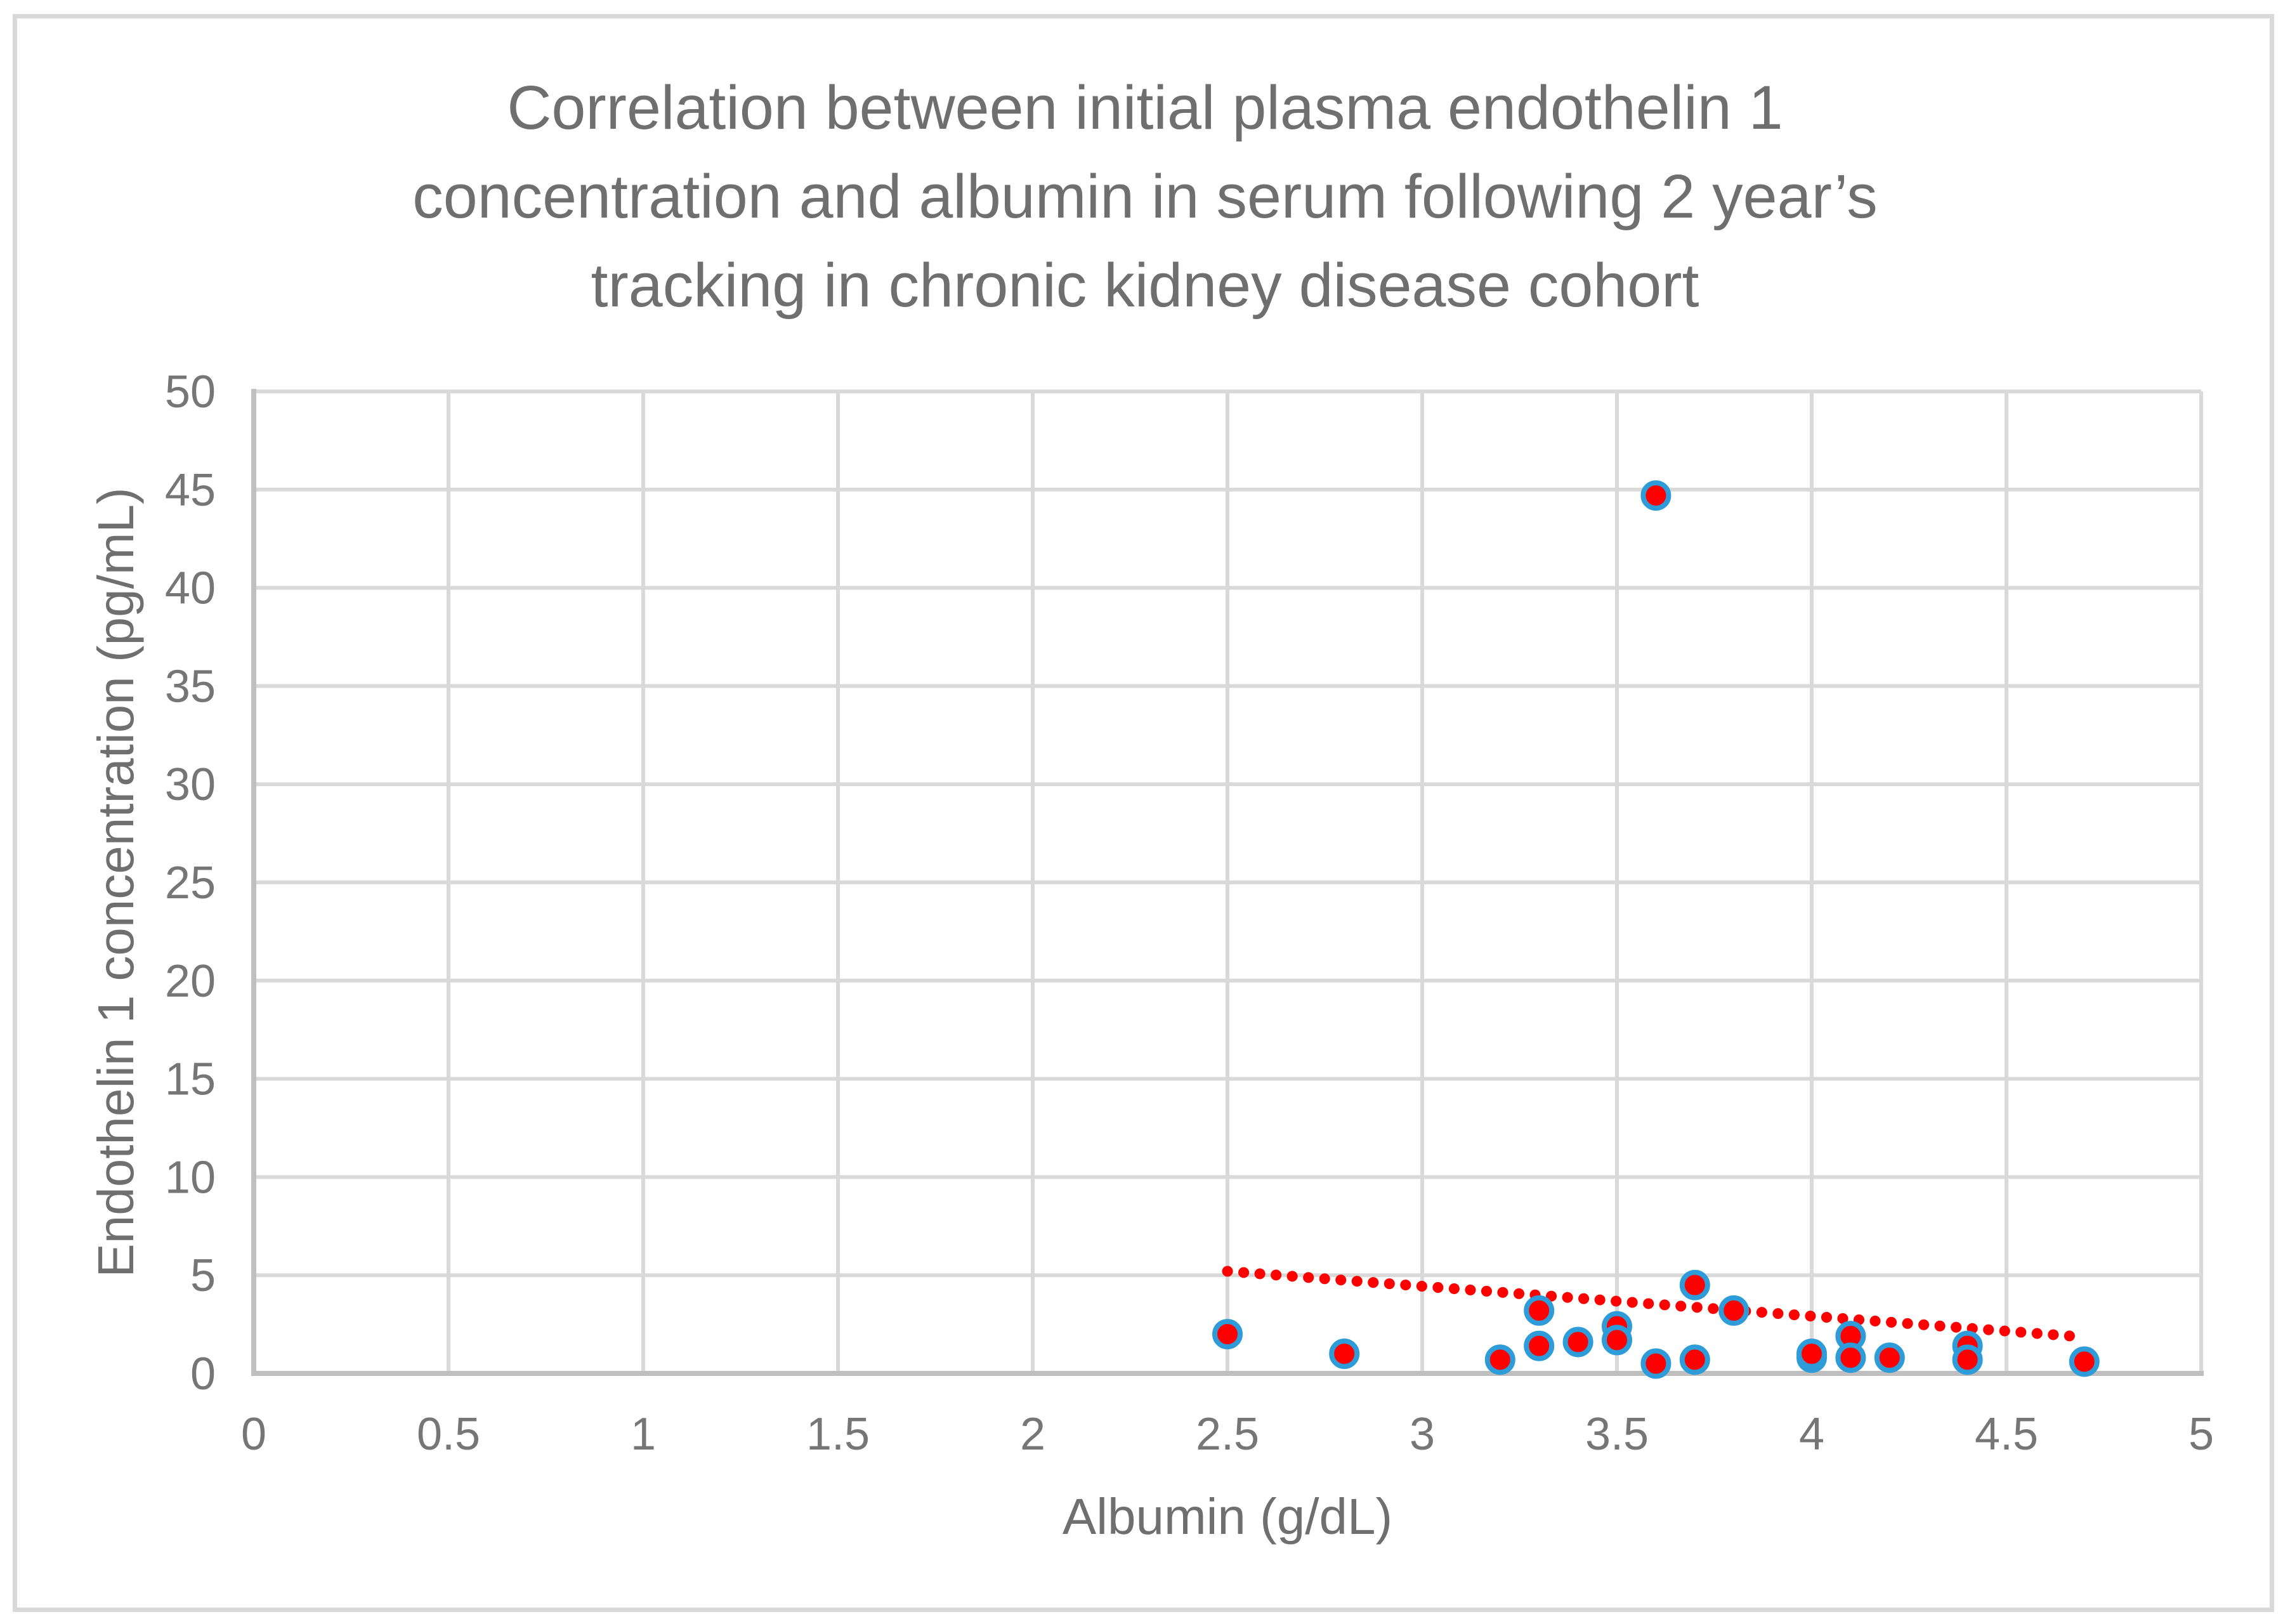  I want to click on x-tick-label: 0, so click(253, 1435).